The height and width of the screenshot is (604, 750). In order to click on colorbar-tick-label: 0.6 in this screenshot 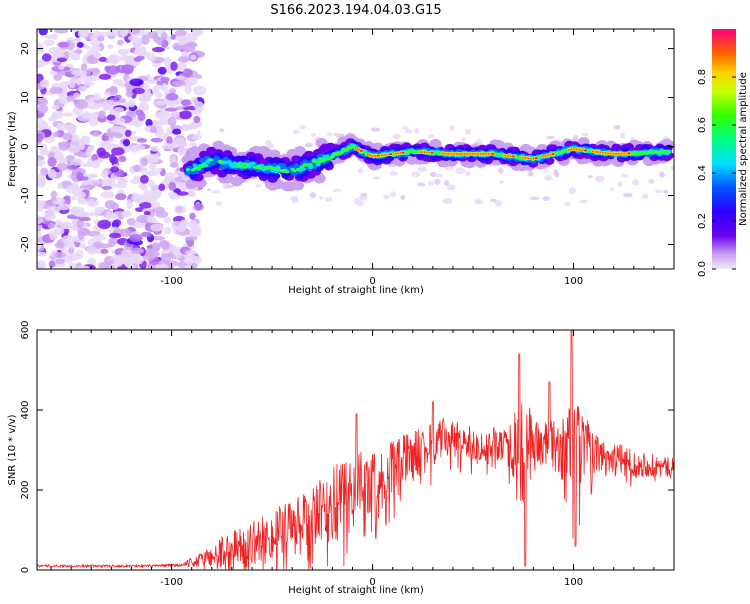, I will do `click(702, 125)`.